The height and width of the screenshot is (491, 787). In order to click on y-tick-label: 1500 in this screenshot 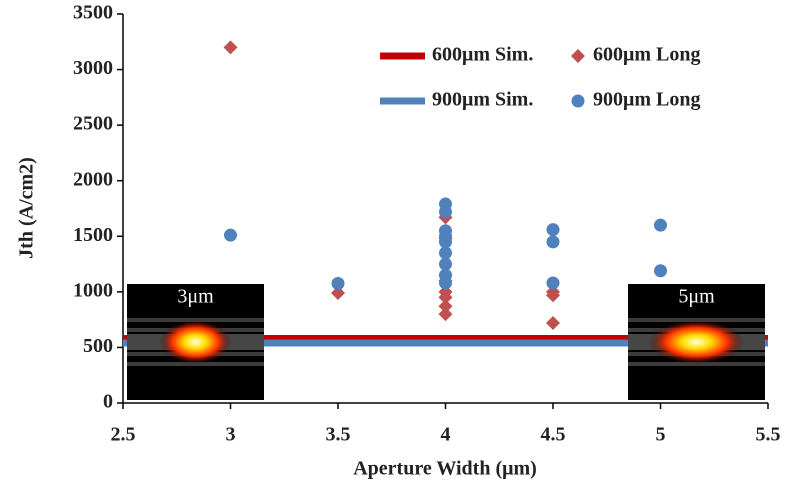, I will do `click(93, 235)`.